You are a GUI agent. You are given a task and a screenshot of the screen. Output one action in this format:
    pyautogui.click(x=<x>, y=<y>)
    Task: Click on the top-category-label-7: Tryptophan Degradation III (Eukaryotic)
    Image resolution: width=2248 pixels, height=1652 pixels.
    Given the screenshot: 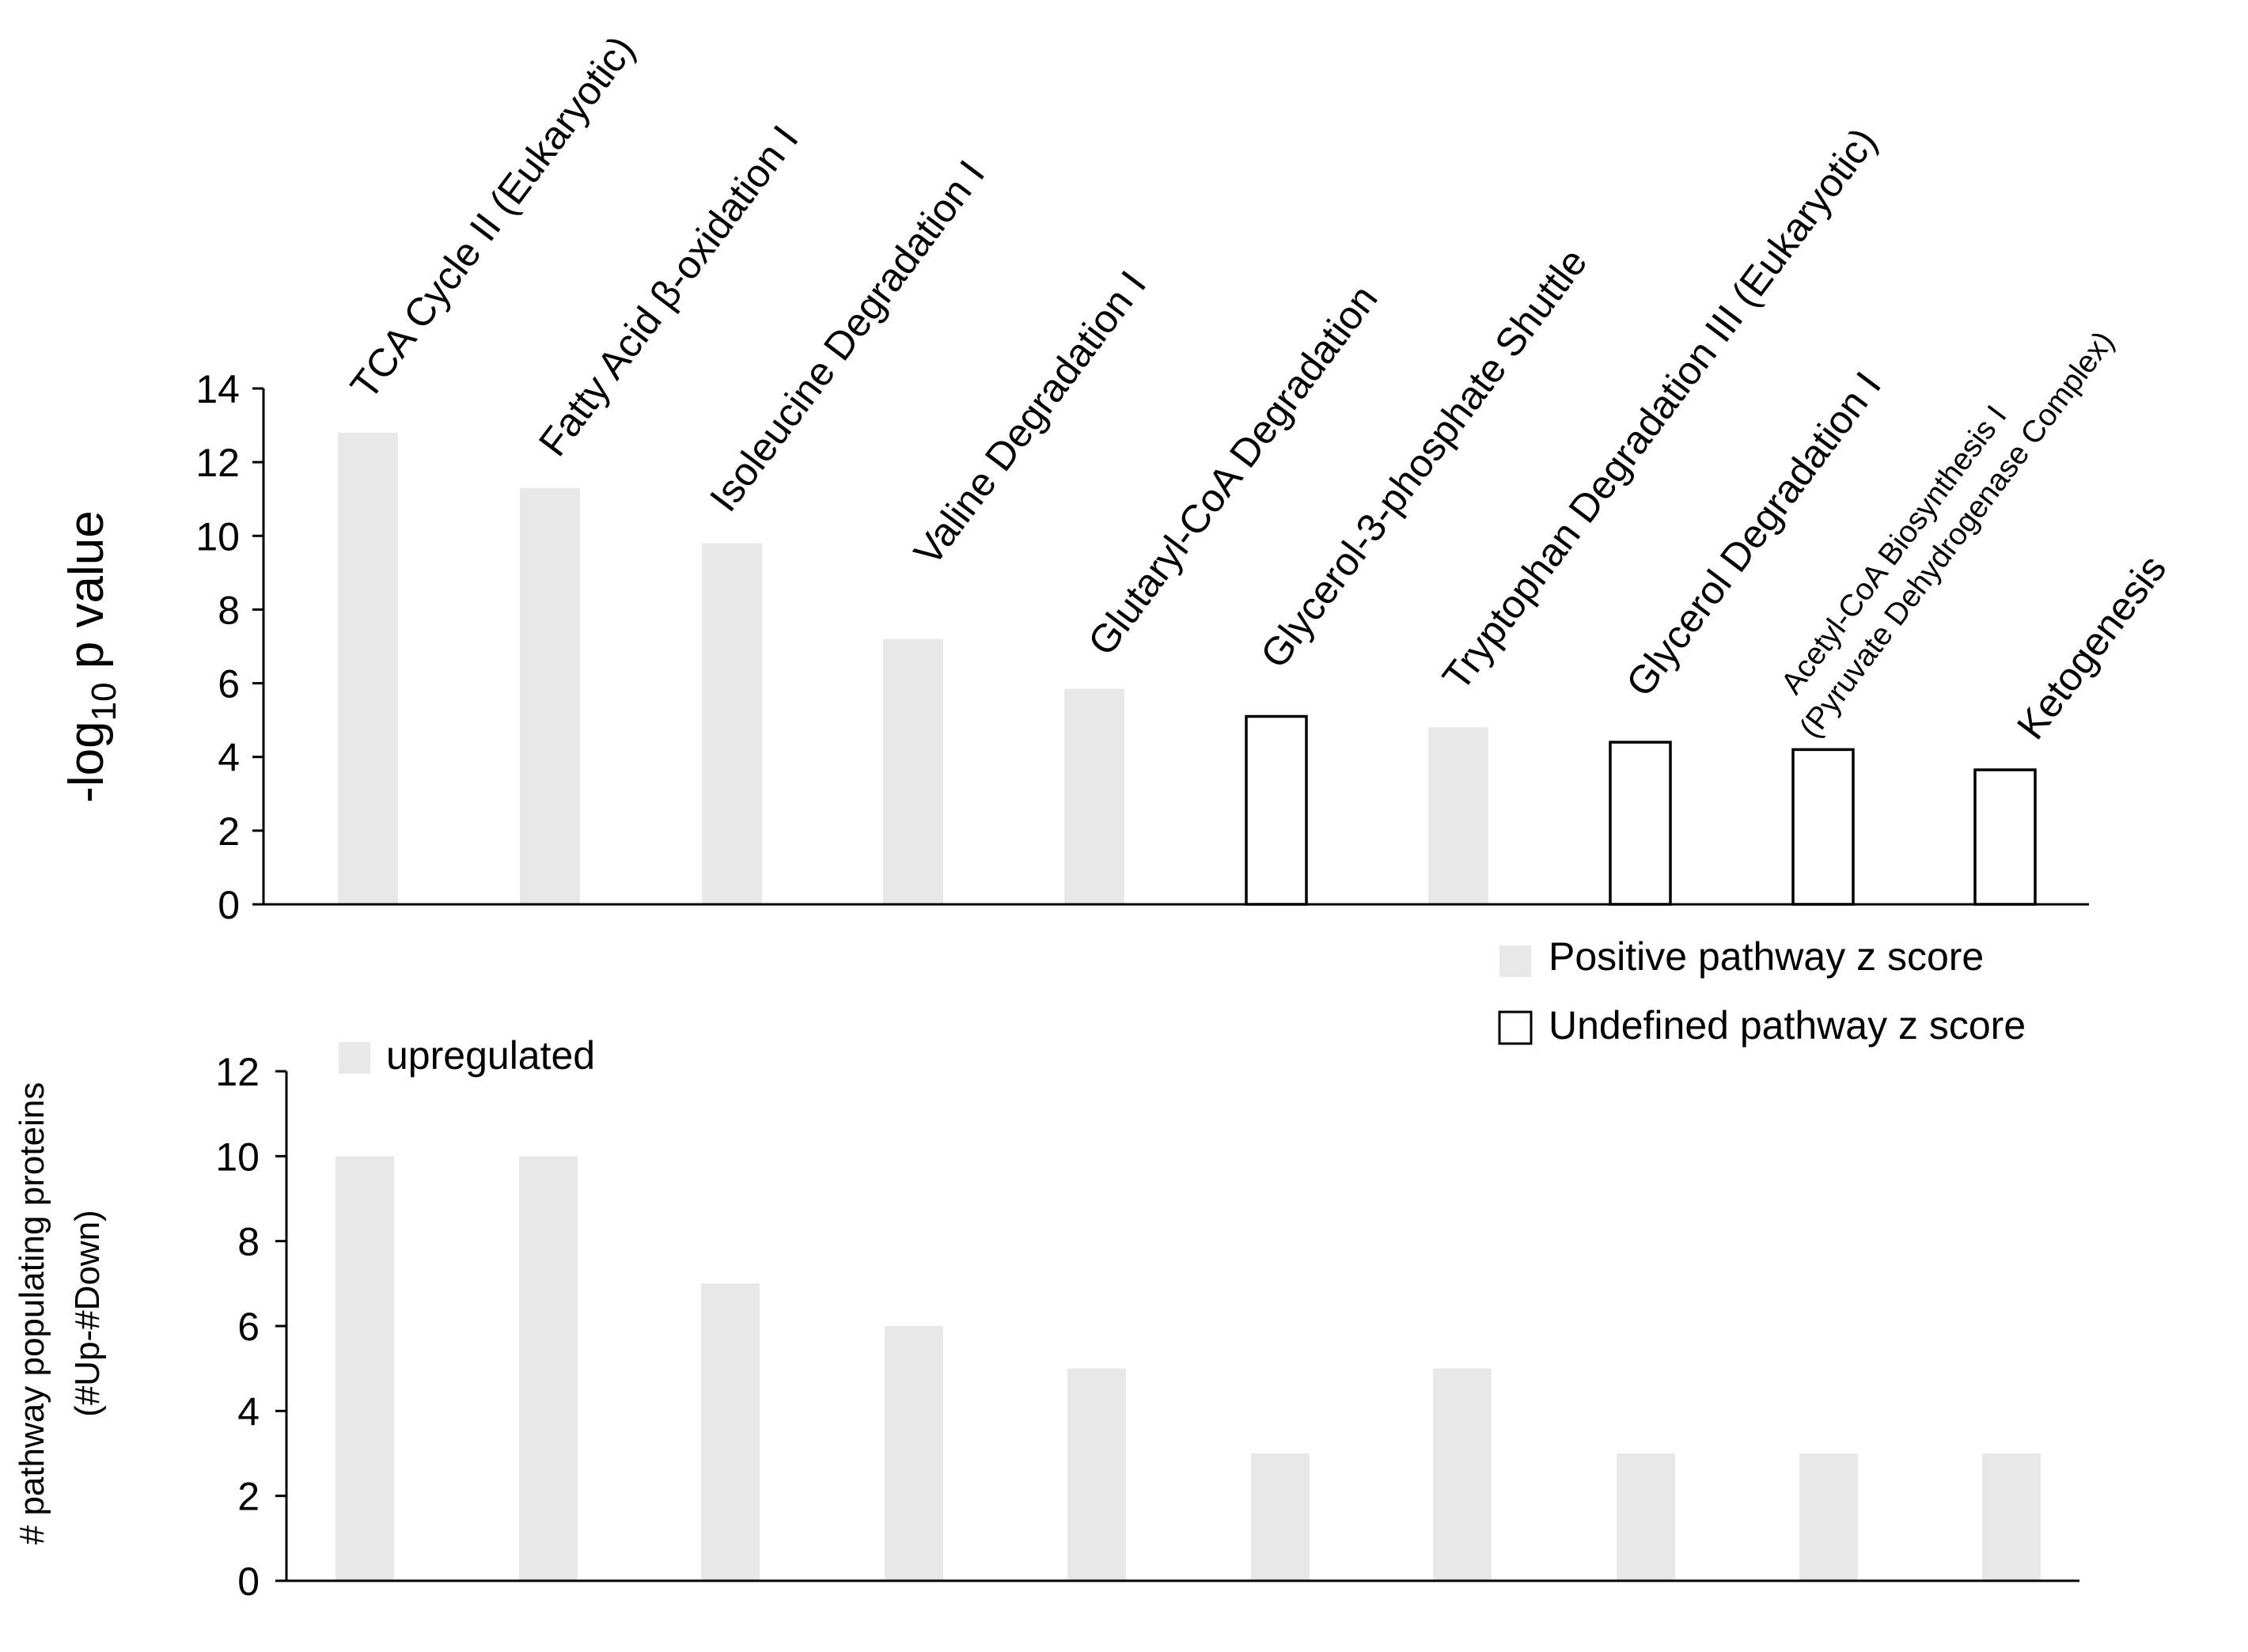 What is the action you would take?
    pyautogui.click(x=1660, y=409)
    